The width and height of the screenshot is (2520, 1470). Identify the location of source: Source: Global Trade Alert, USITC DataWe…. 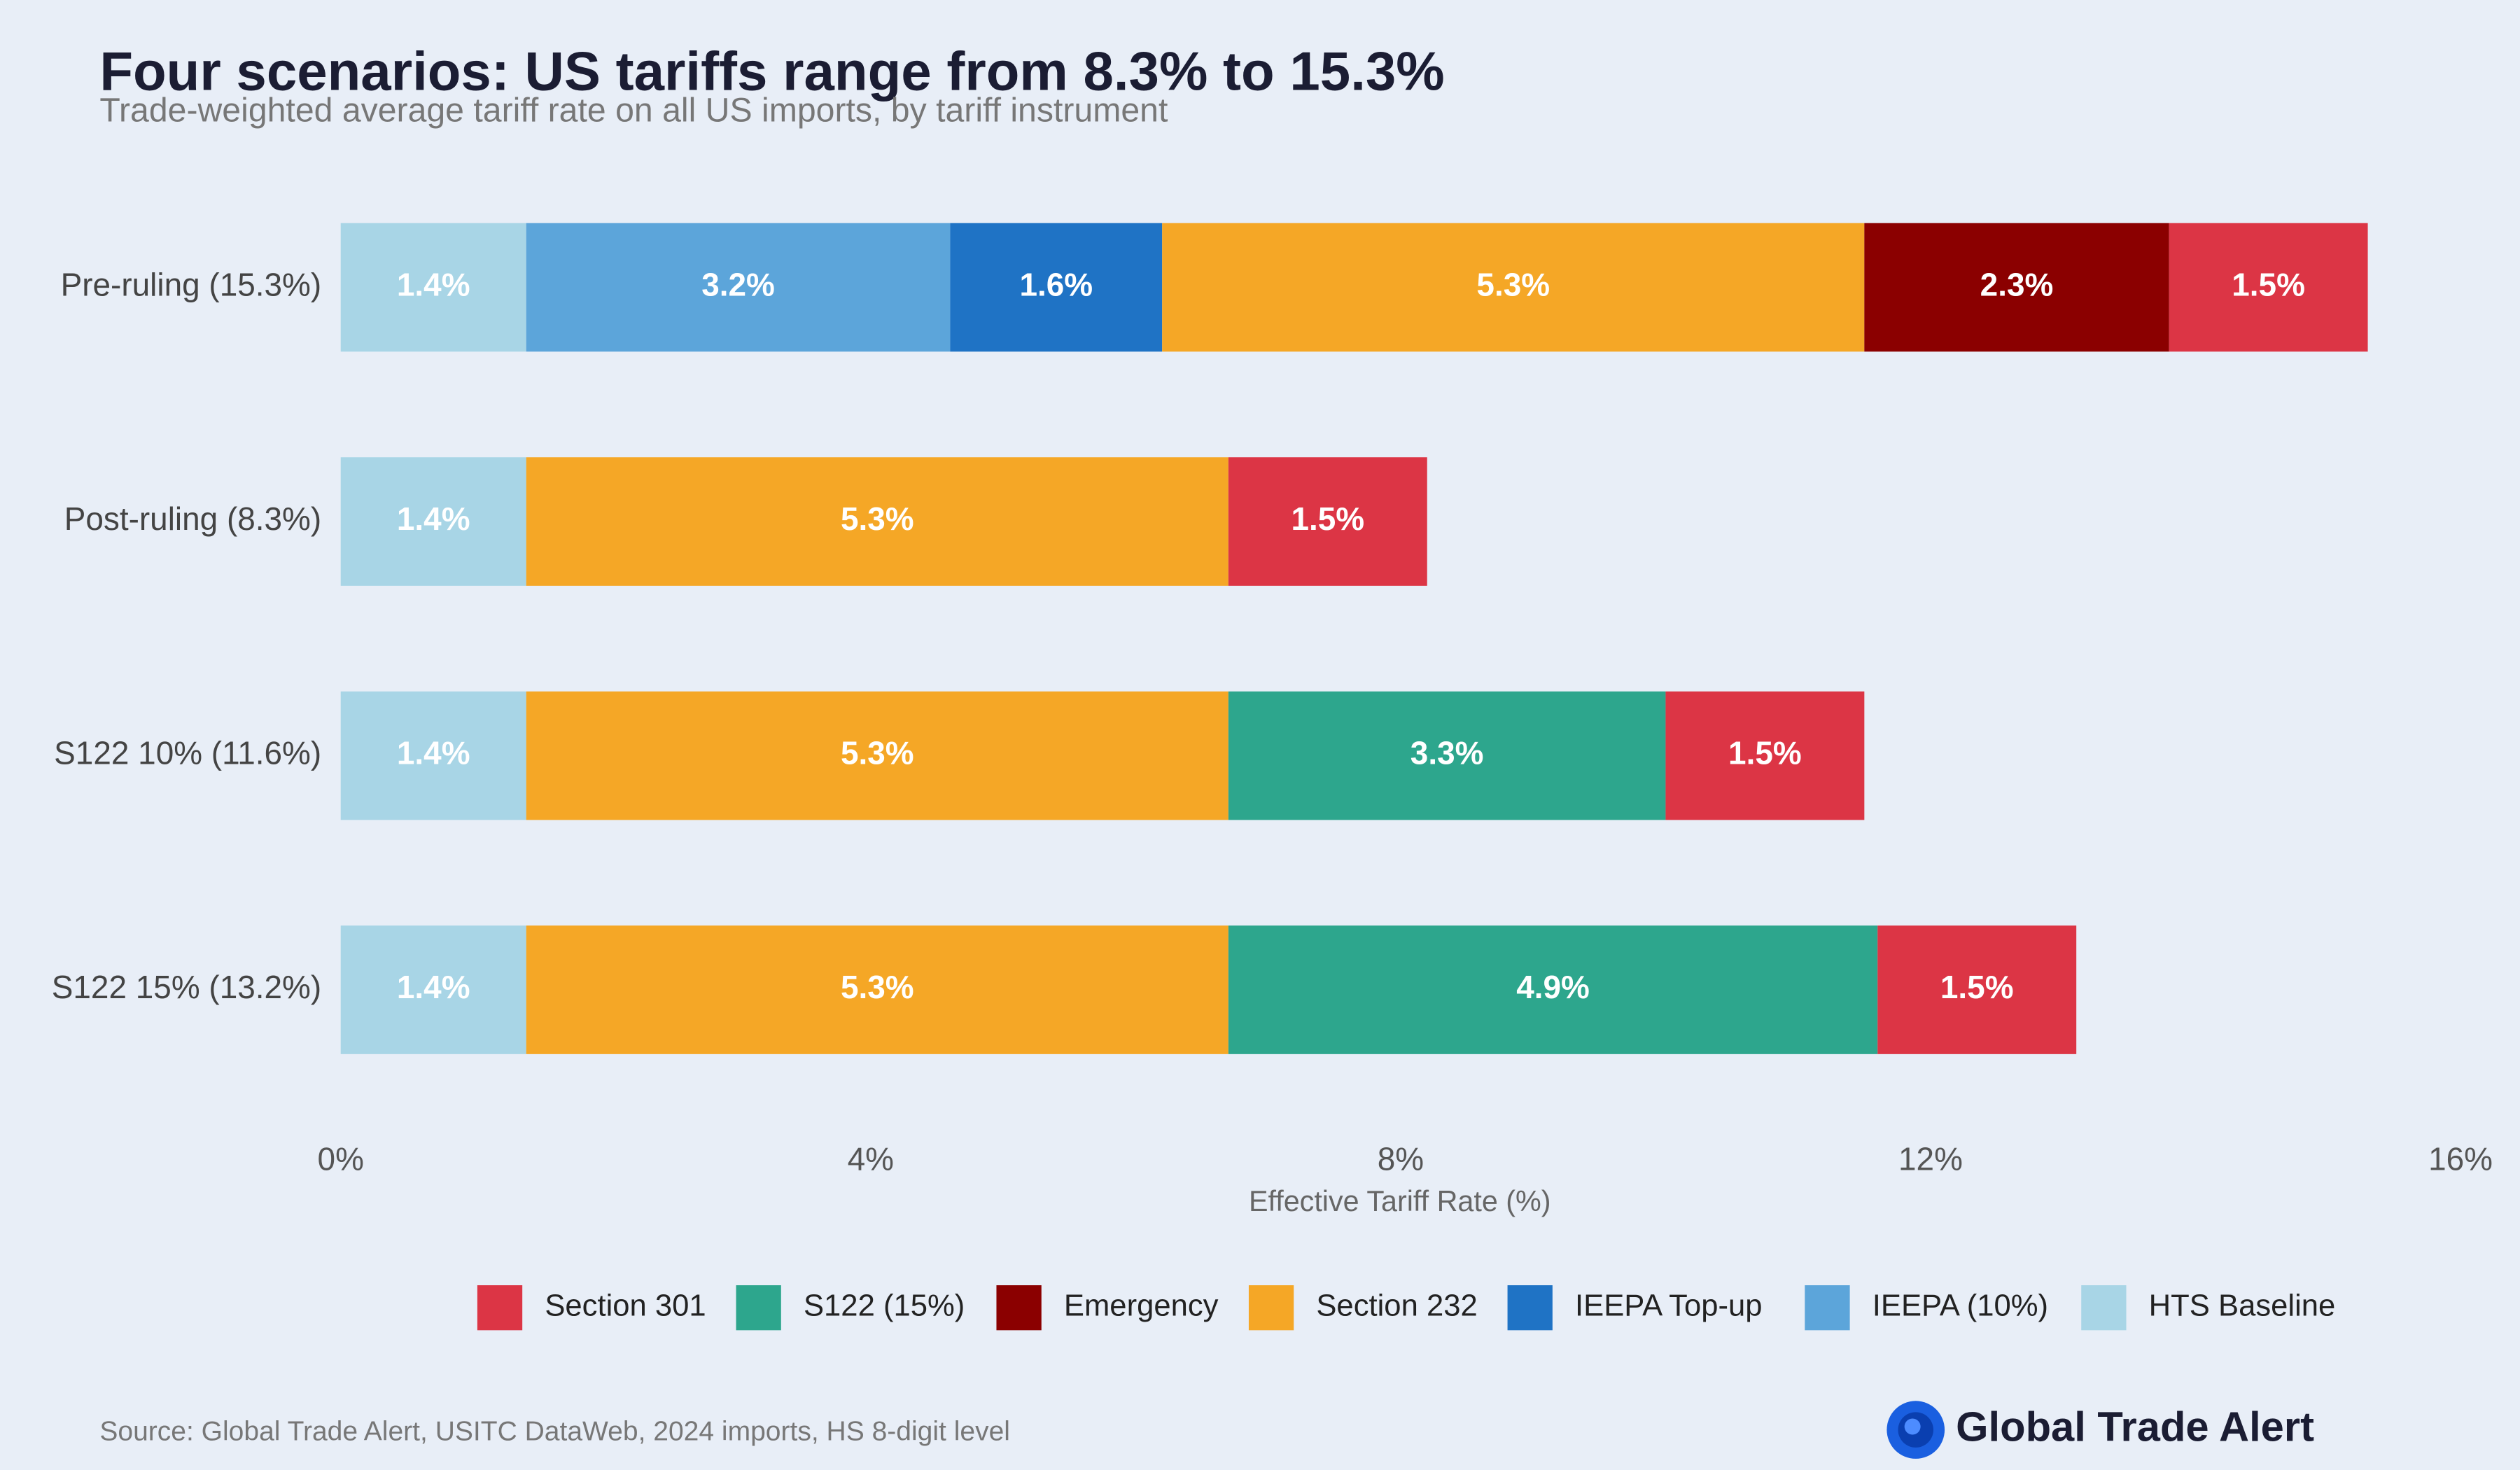
(554, 1432).